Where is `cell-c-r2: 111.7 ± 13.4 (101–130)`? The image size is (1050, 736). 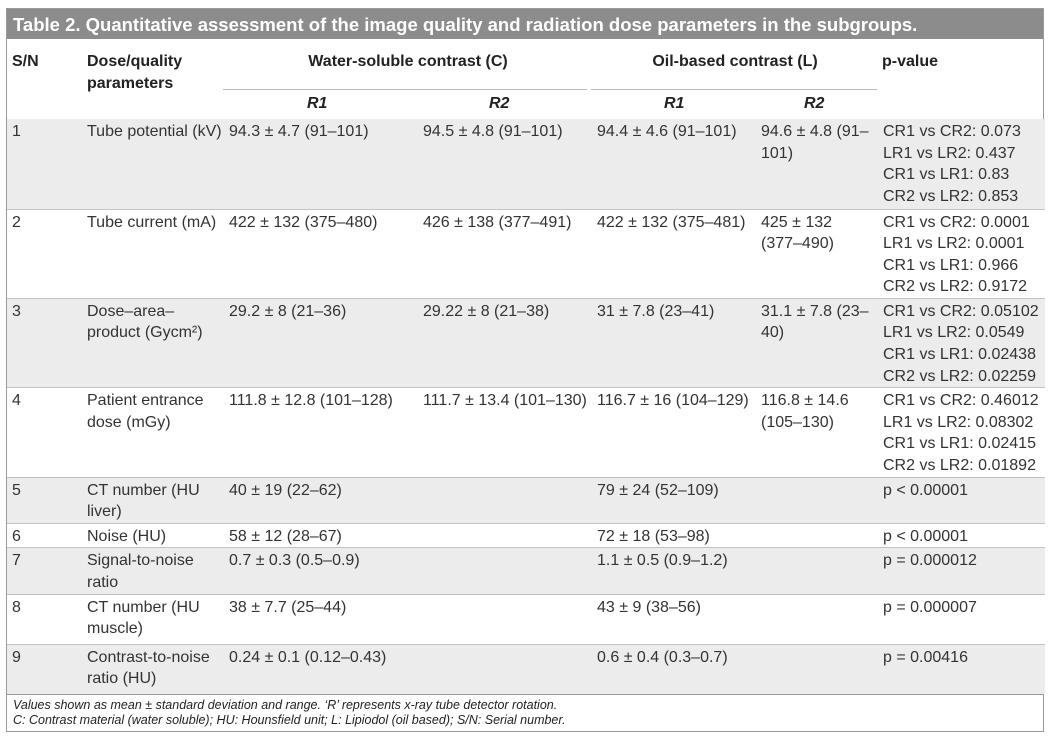
cell-c-r2: 111.7 ± 13.4 (101–130) is located at coordinates (504, 432).